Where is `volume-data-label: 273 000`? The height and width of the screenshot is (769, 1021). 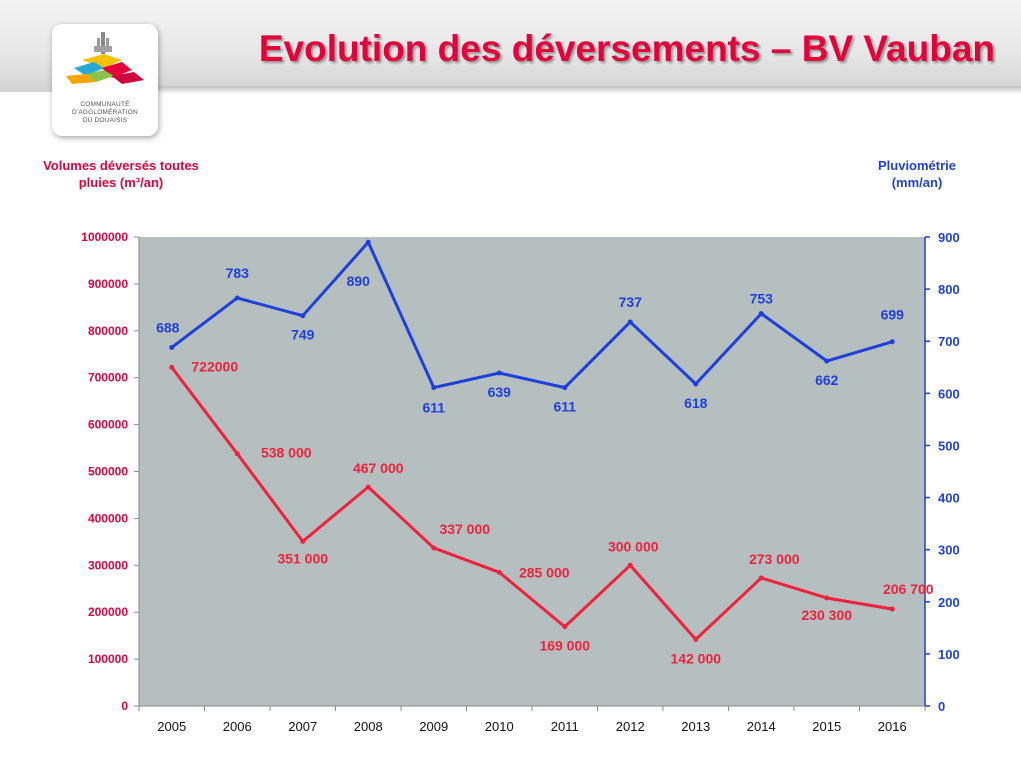
volume-data-label: 273 000 is located at coordinates (774, 559).